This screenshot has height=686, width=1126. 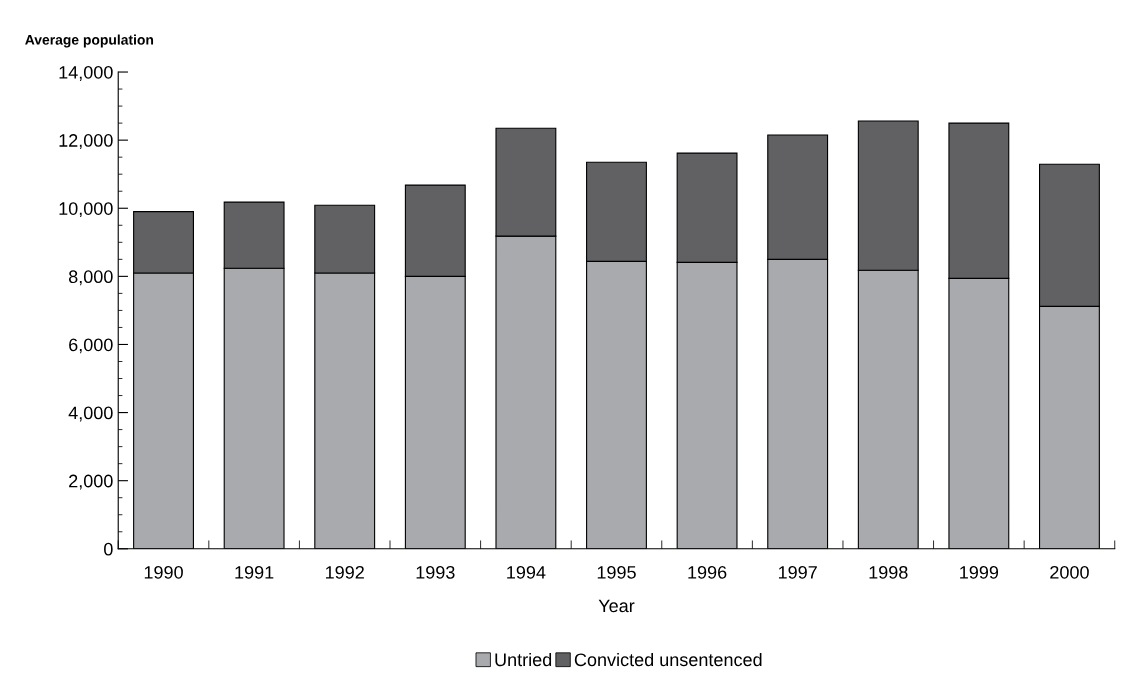 What do you see at coordinates (91, 346) in the screenshot?
I see `y-tick-label: 6,000` at bounding box center [91, 346].